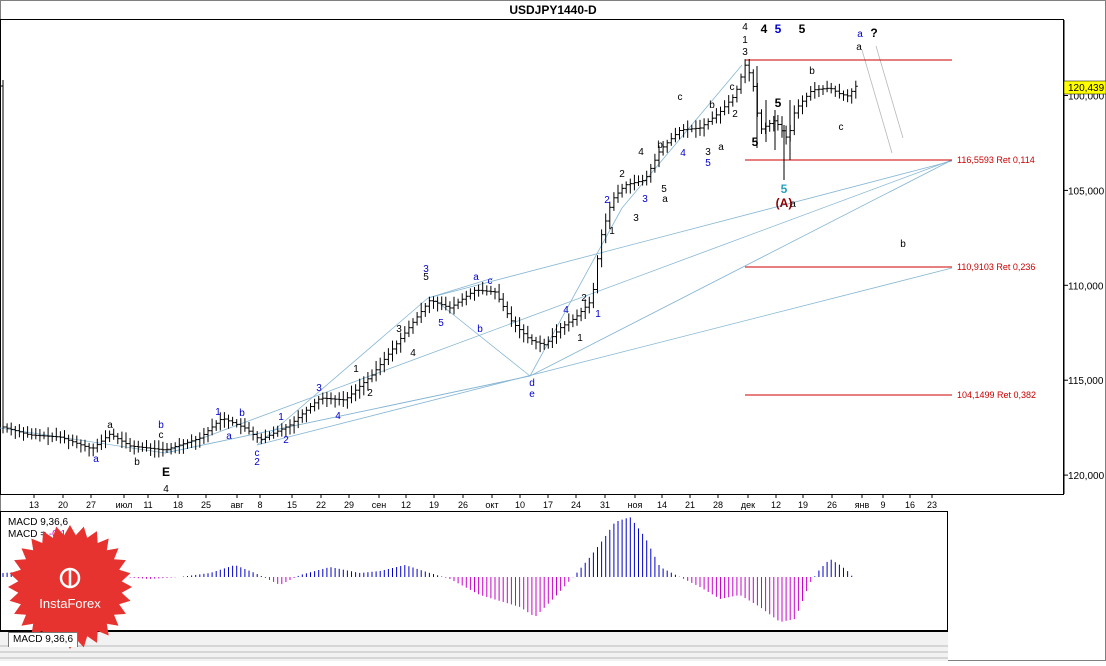 The width and height of the screenshot is (1106, 666). What do you see at coordinates (70, 587) in the screenshot?
I see `instaforex-logo: InstaForex` at bounding box center [70, 587].